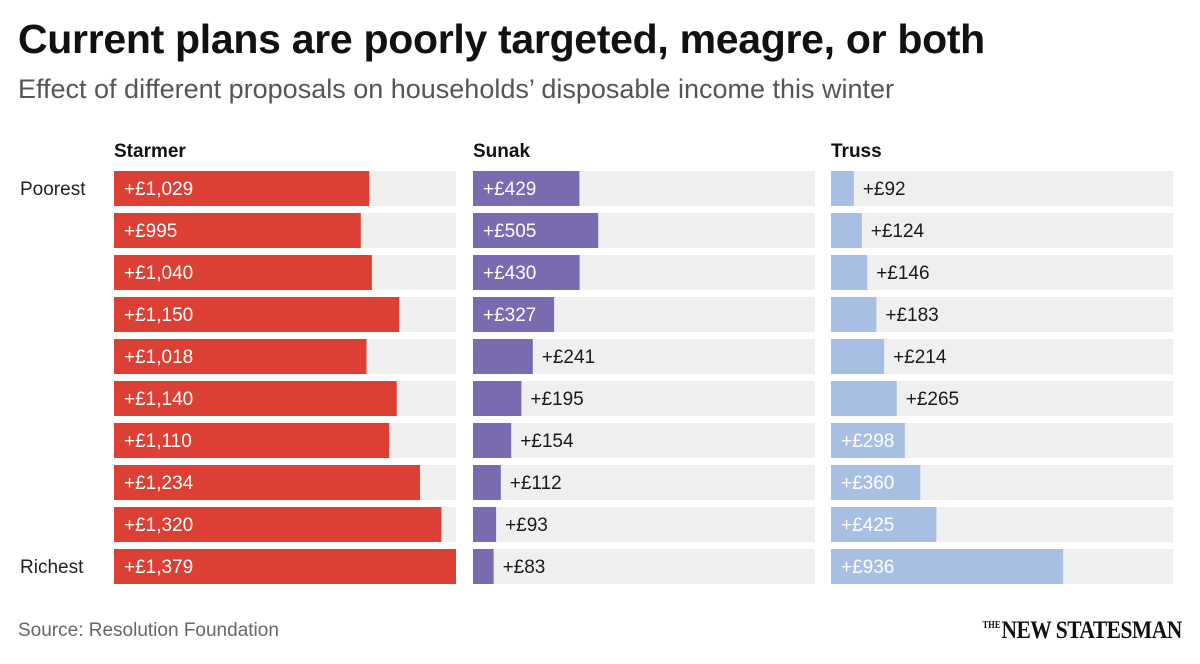 The width and height of the screenshot is (1200, 664). Describe the element at coordinates (932, 399) in the screenshot. I see `data-label: +£265` at that location.